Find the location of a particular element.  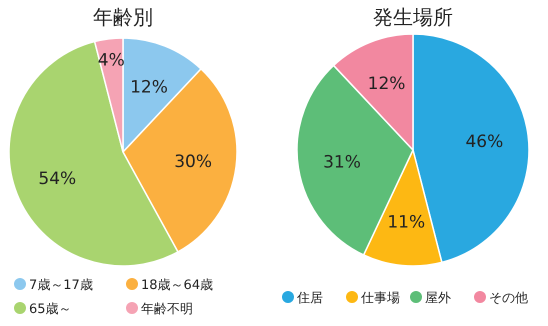

data-label: 31% is located at coordinates (342, 162).